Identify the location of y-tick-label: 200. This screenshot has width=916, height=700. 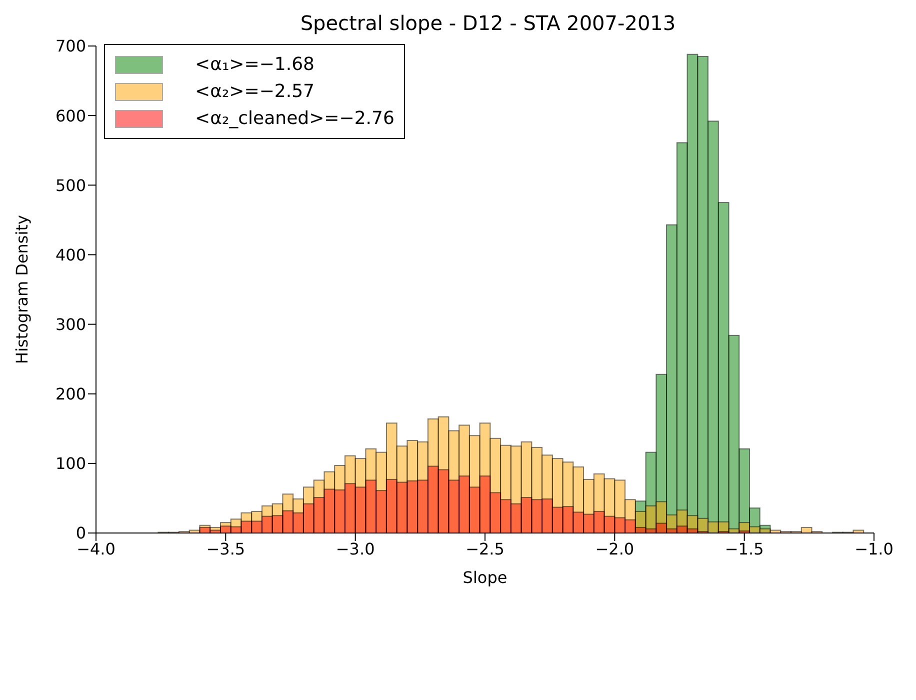
(70, 394).